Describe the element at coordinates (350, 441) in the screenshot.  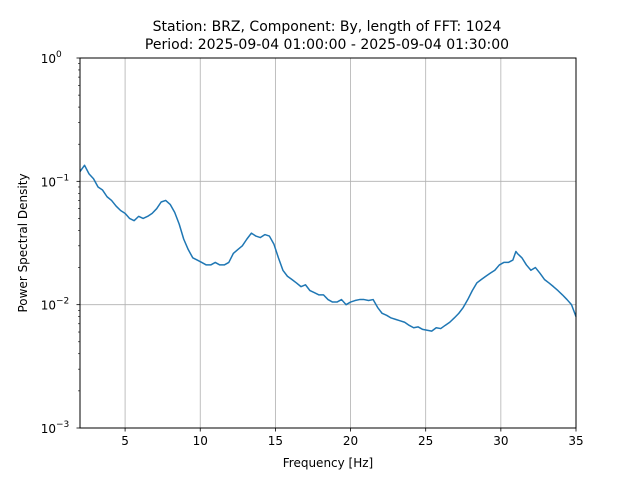
I see `x-tick-label: 20` at that location.